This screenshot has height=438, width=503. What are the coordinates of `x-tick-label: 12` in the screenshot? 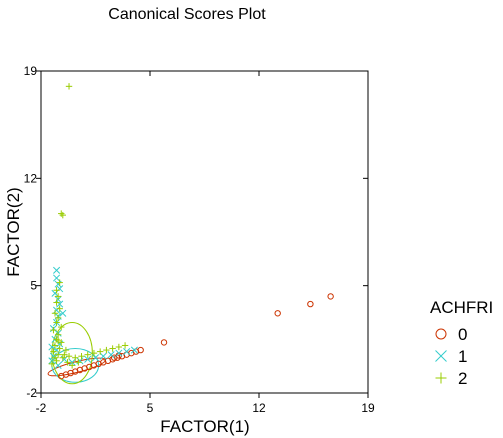 It's located at (259, 408).